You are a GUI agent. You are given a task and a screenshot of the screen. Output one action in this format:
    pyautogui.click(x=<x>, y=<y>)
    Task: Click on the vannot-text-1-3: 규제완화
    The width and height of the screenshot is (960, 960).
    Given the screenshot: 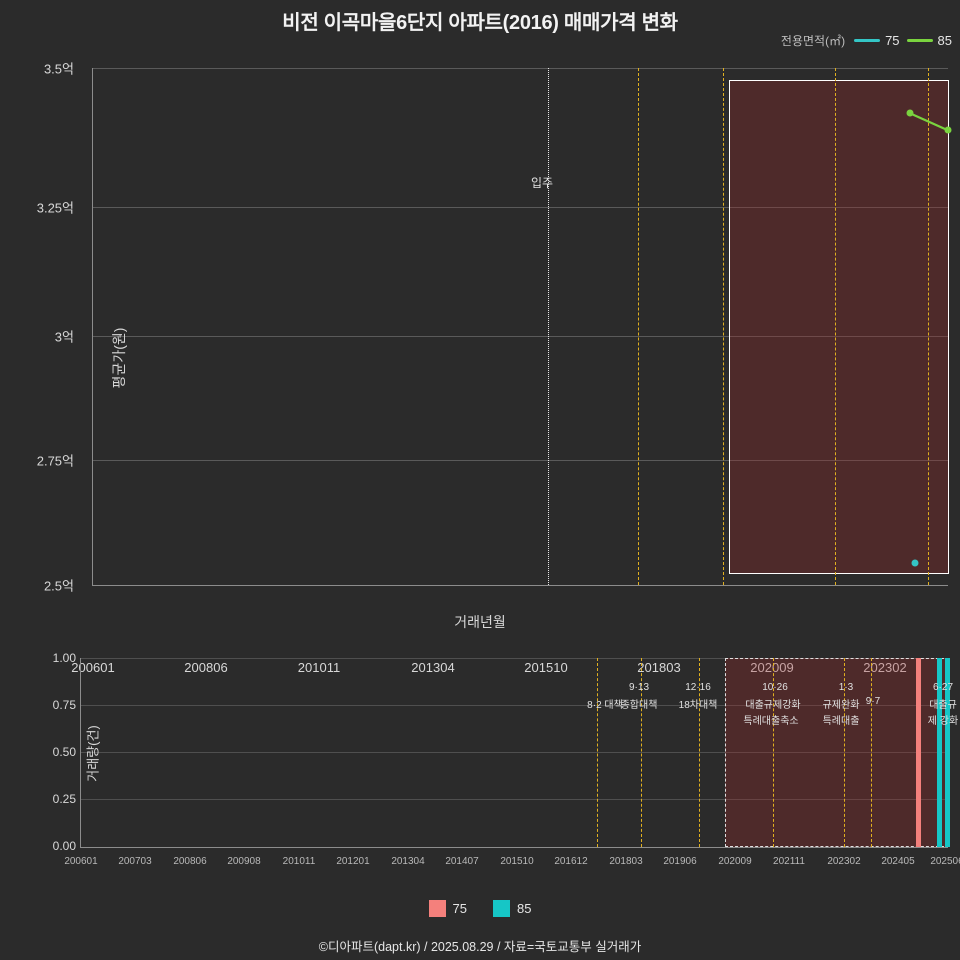 What is the action you would take?
    pyautogui.click(x=841, y=705)
    